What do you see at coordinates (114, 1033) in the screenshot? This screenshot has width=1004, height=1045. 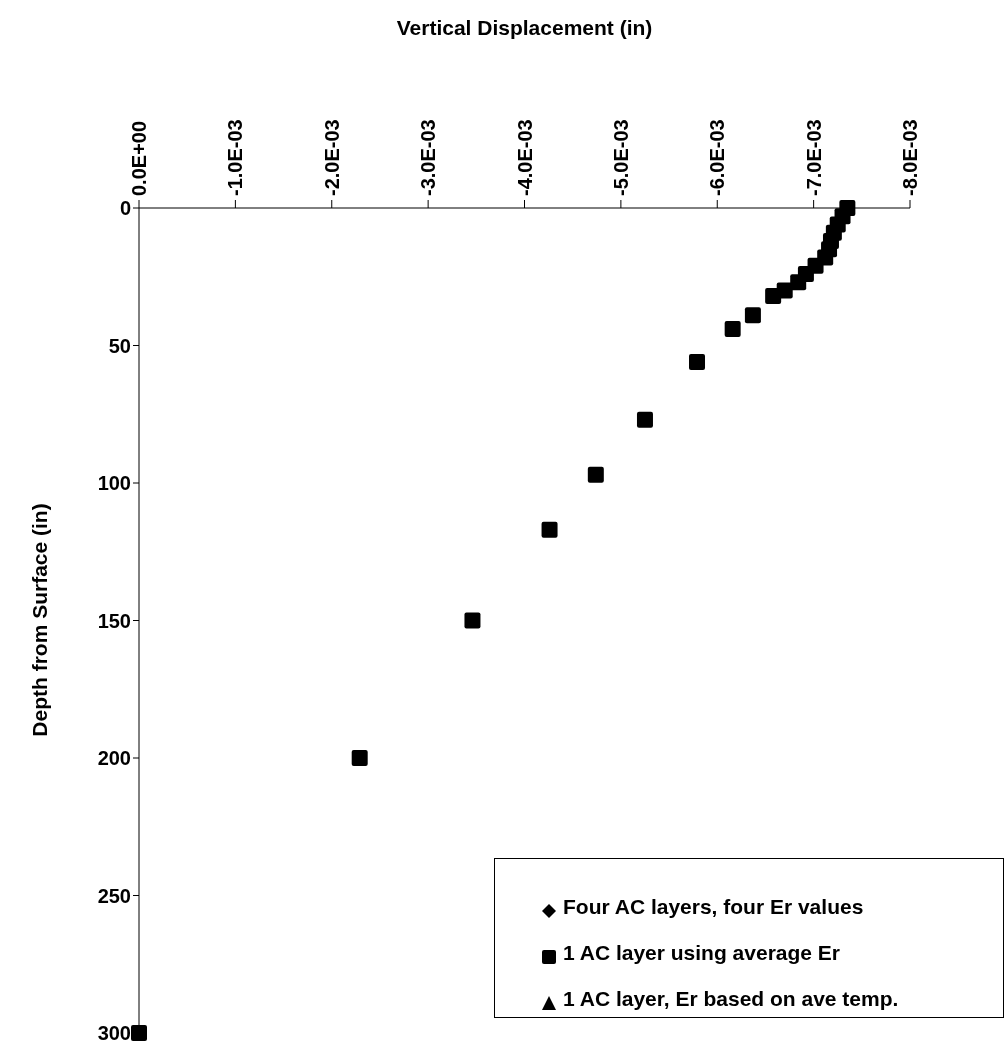 I see `y-tick-label: 300` at bounding box center [114, 1033].